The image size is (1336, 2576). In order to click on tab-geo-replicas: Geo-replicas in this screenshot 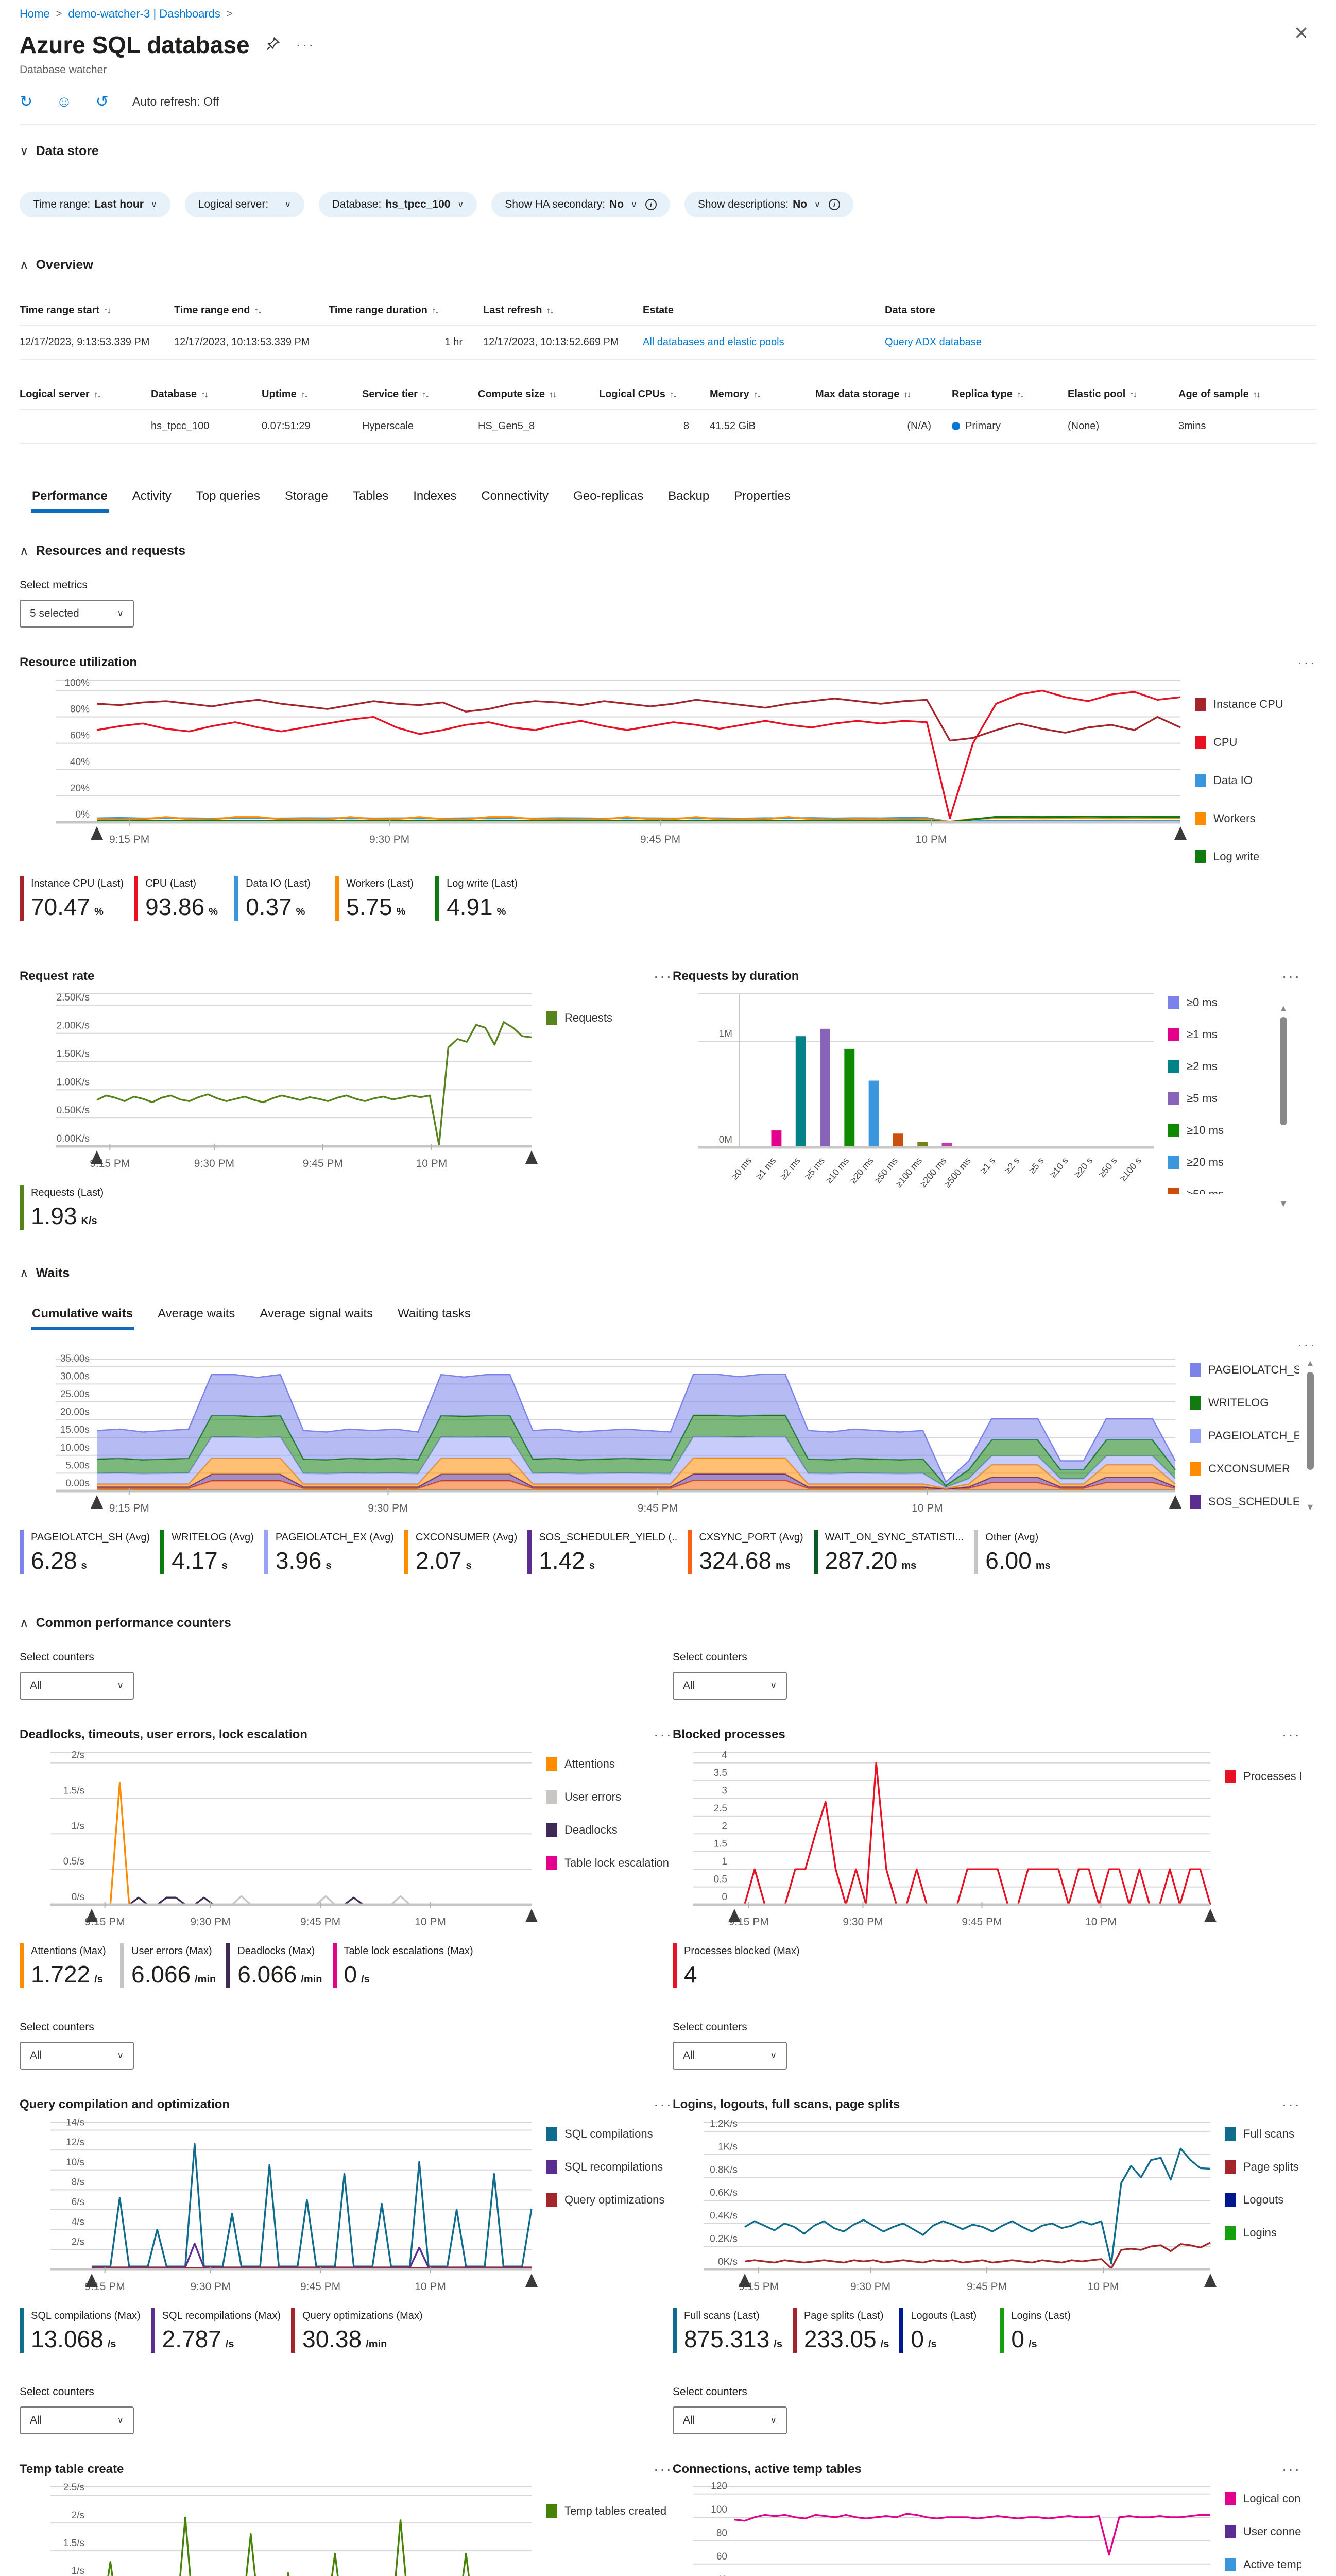, I will do `click(608, 496)`.